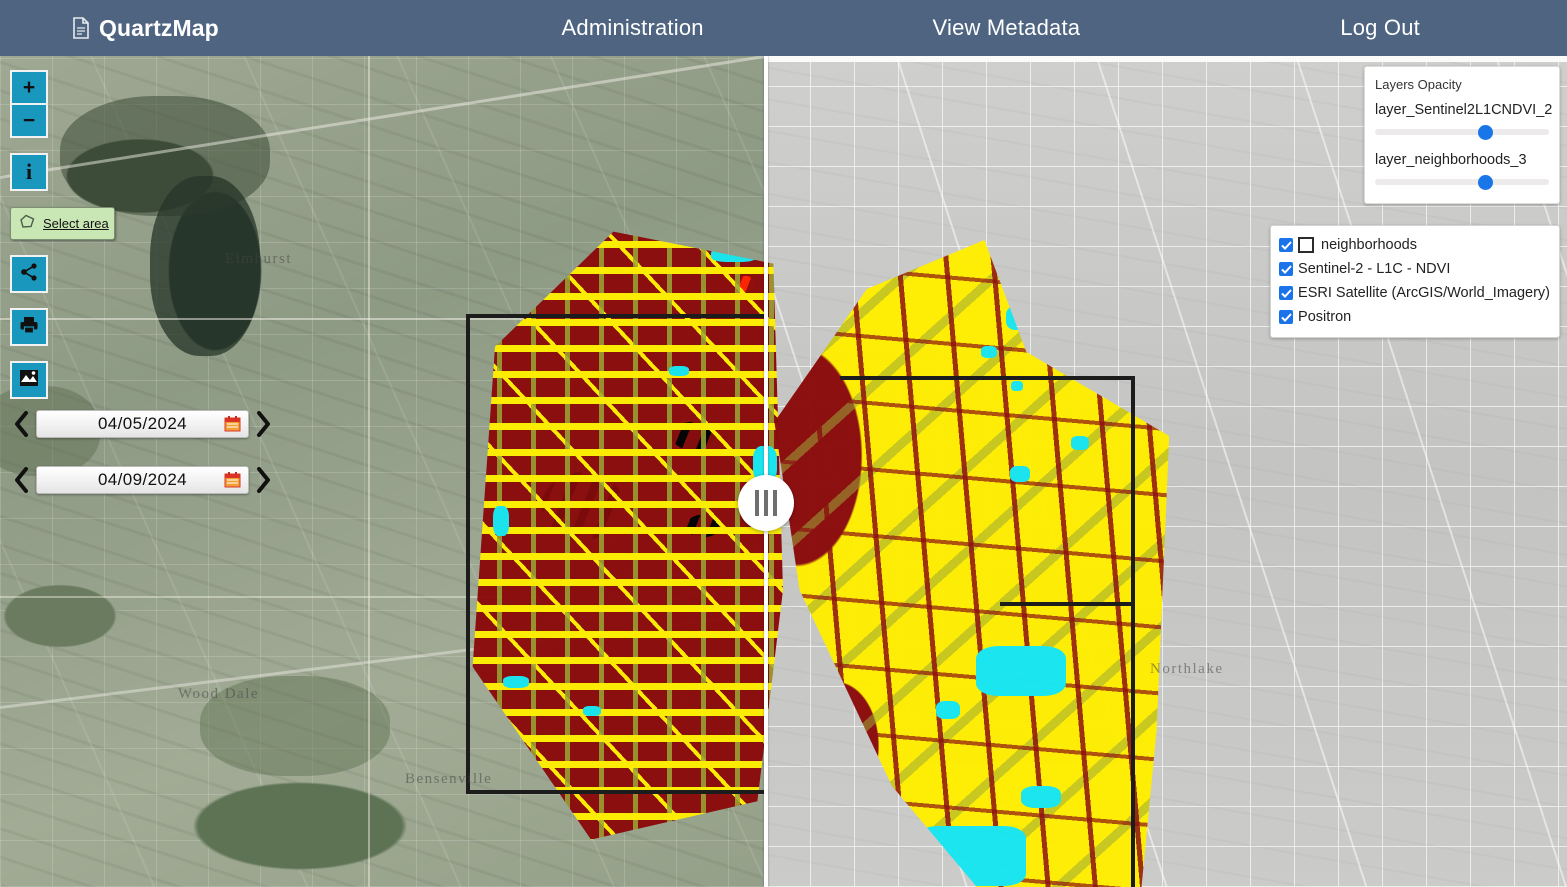 The image size is (1567, 887). I want to click on zoom-control-group: + −, so click(62, 104).